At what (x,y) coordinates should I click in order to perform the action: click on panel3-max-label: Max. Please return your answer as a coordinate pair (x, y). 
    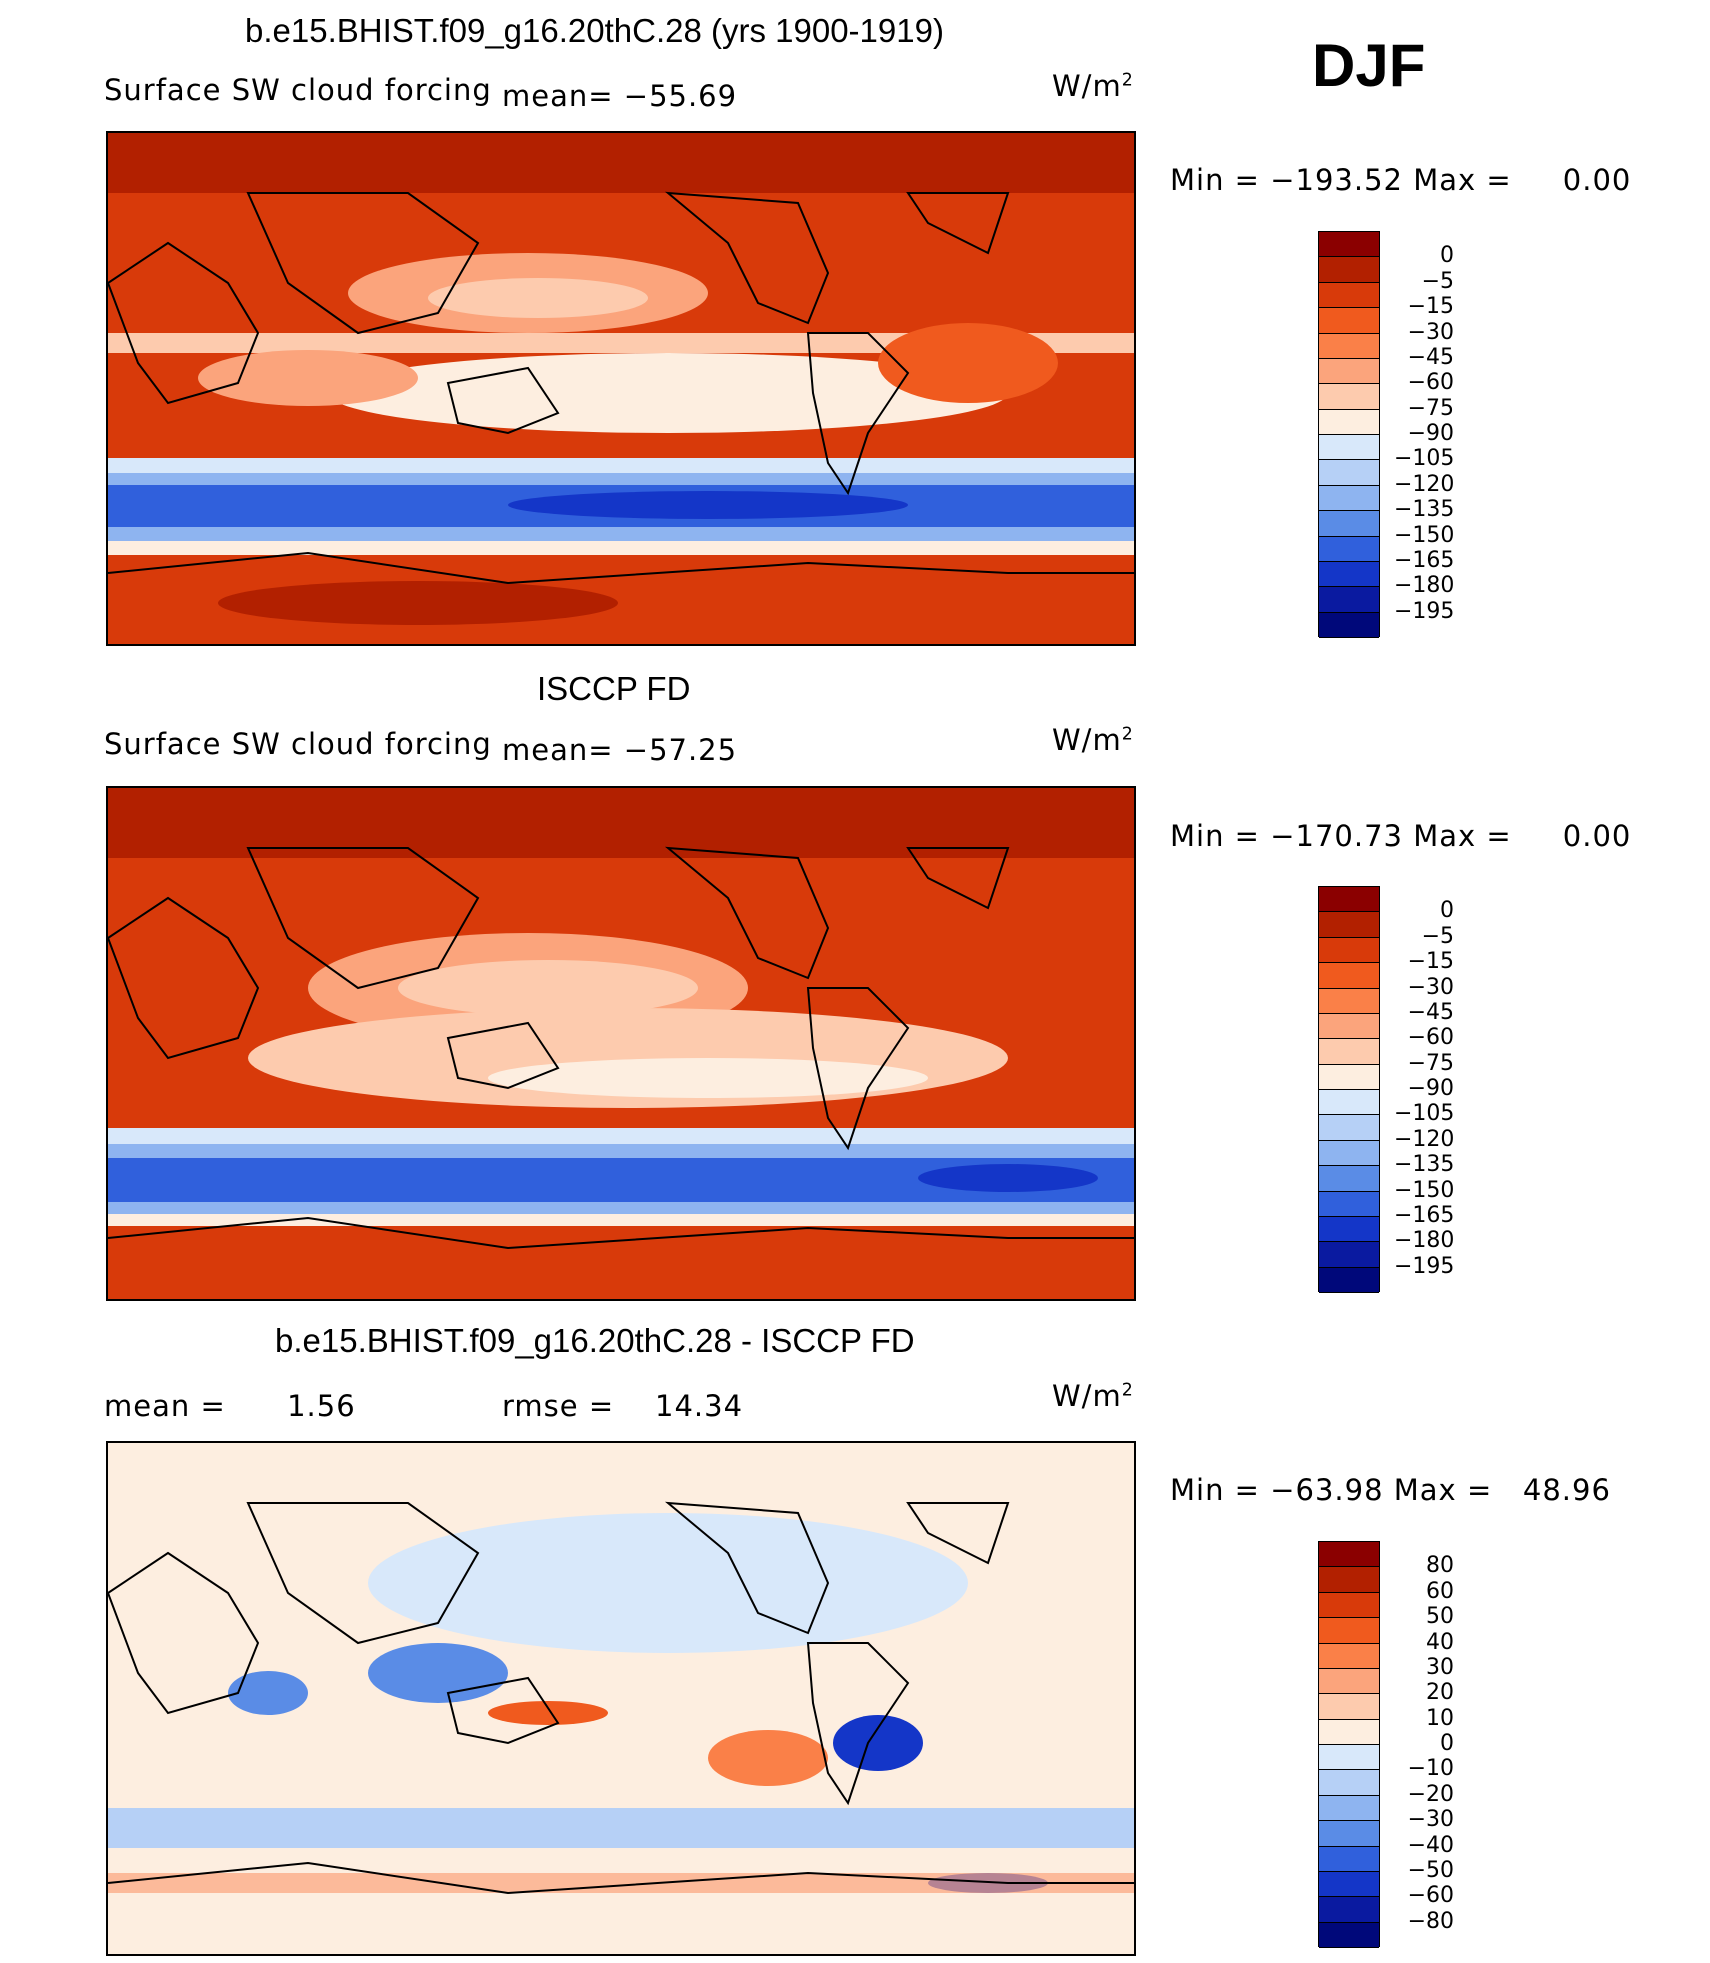
    Looking at the image, I should click on (1425, 1490).